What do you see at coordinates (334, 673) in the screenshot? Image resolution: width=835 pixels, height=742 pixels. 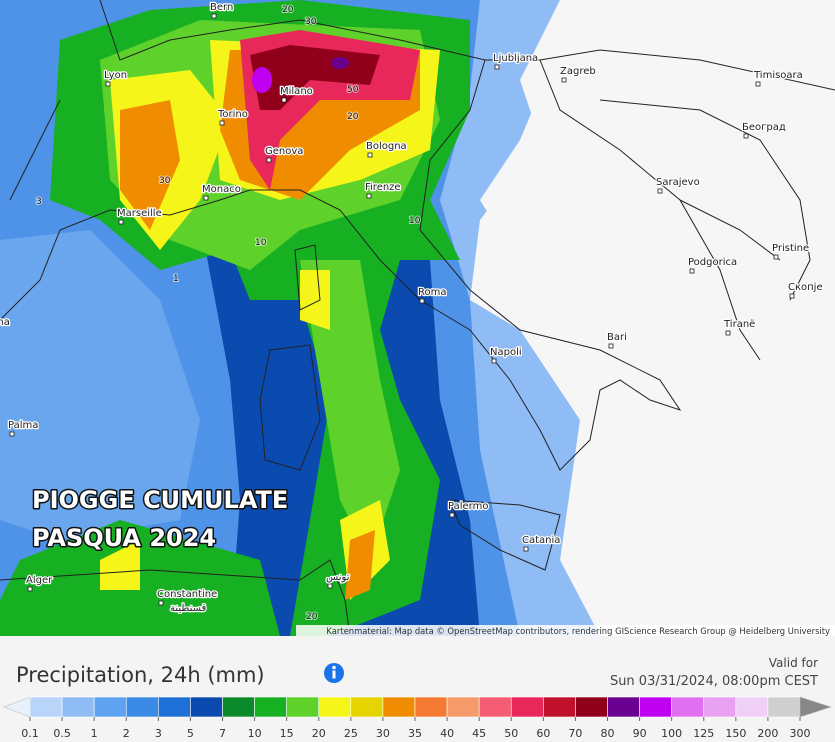 I see `info-icon` at bounding box center [334, 673].